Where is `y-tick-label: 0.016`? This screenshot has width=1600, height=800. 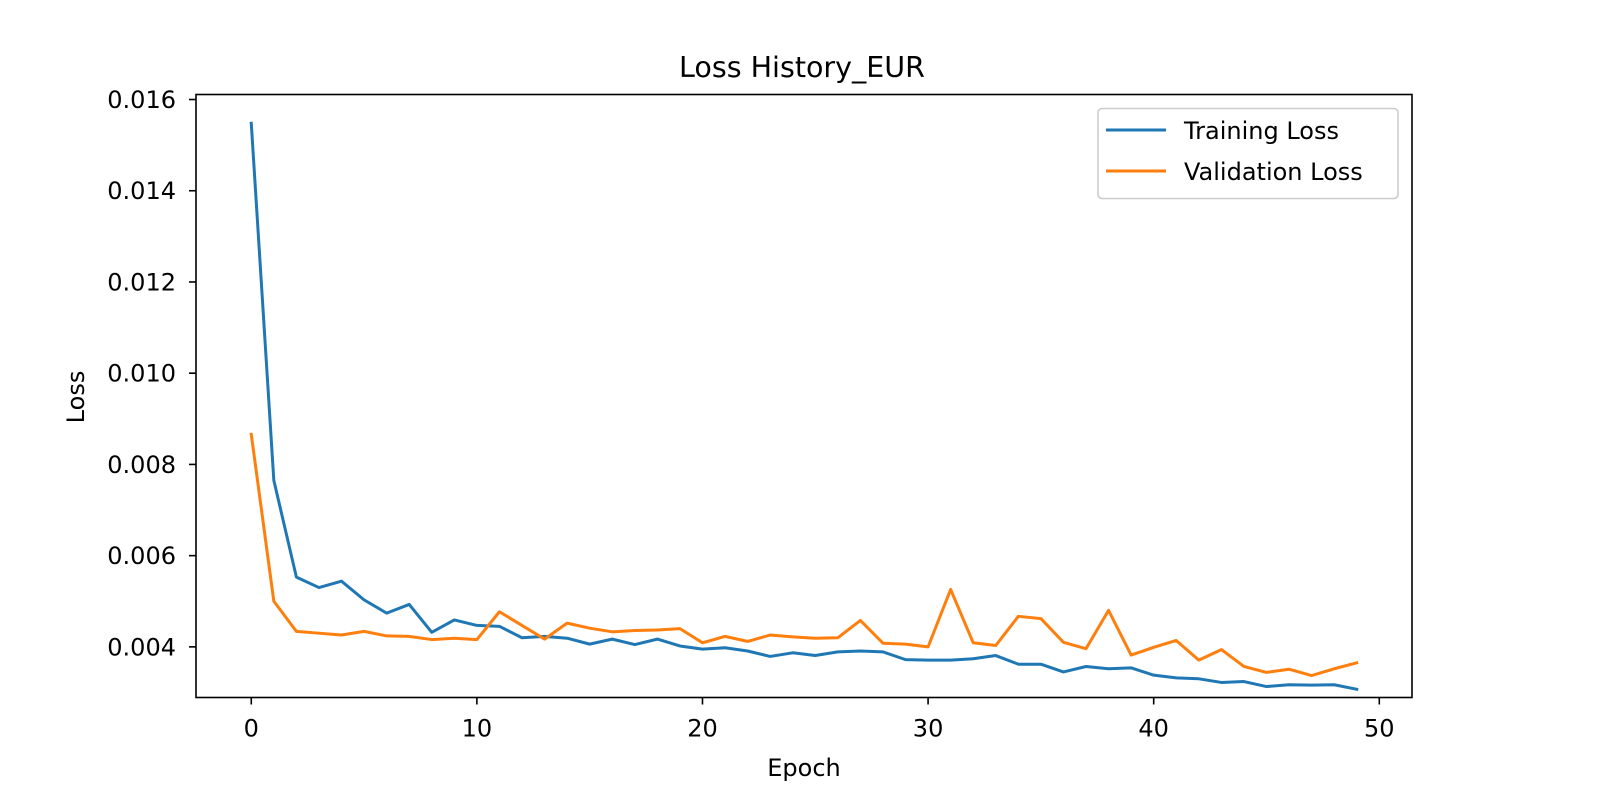
y-tick-label: 0.016 is located at coordinates (141, 100).